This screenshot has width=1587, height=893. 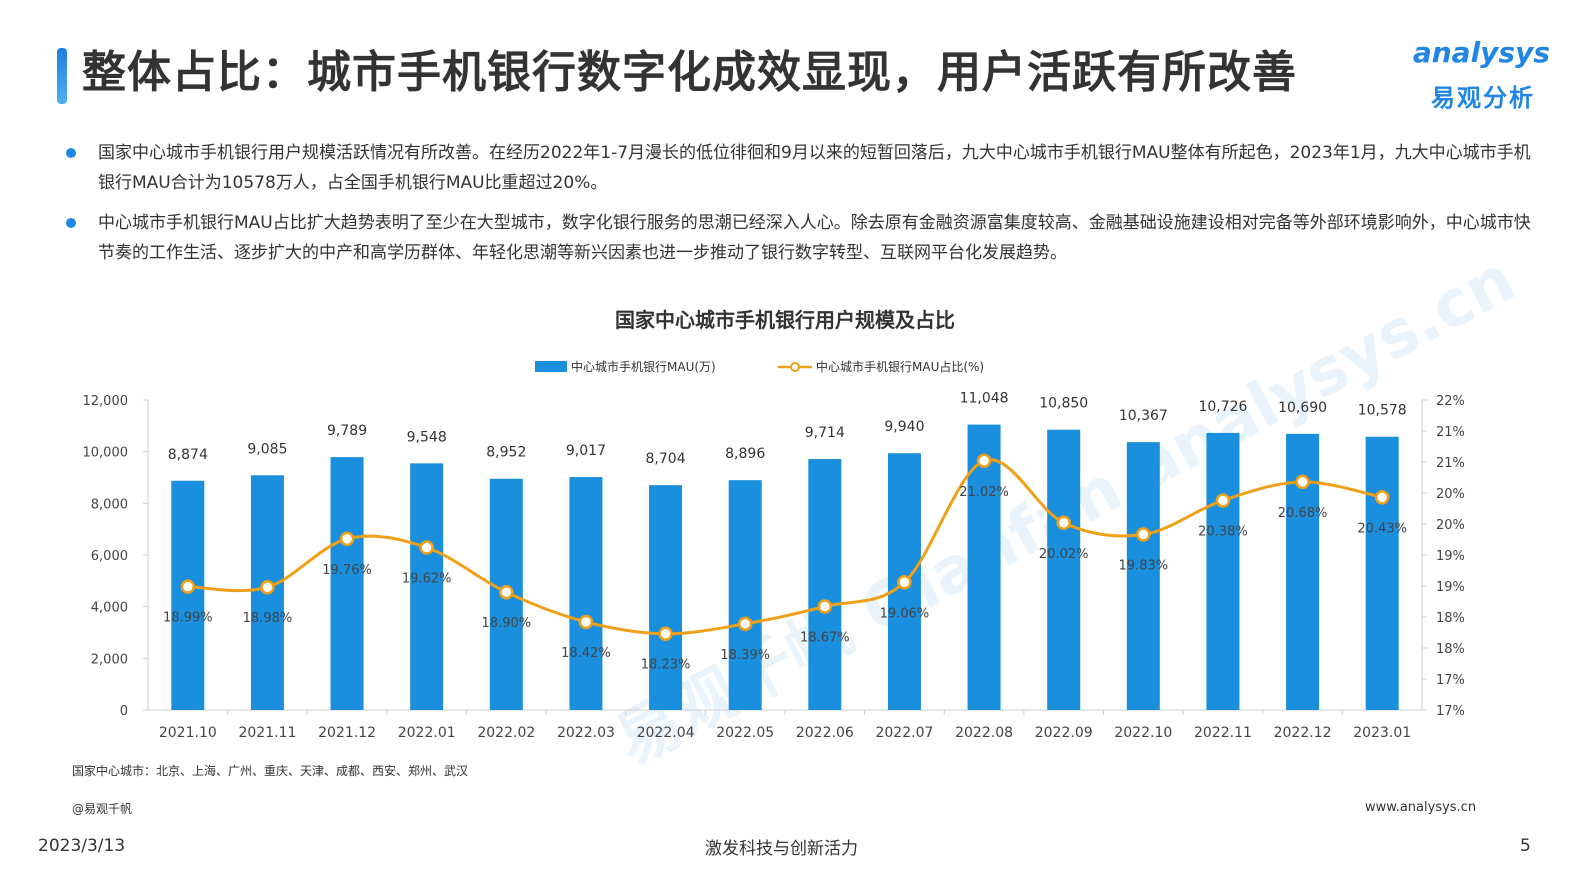 I want to click on x-tick-label: 2022.04, so click(x=666, y=733).